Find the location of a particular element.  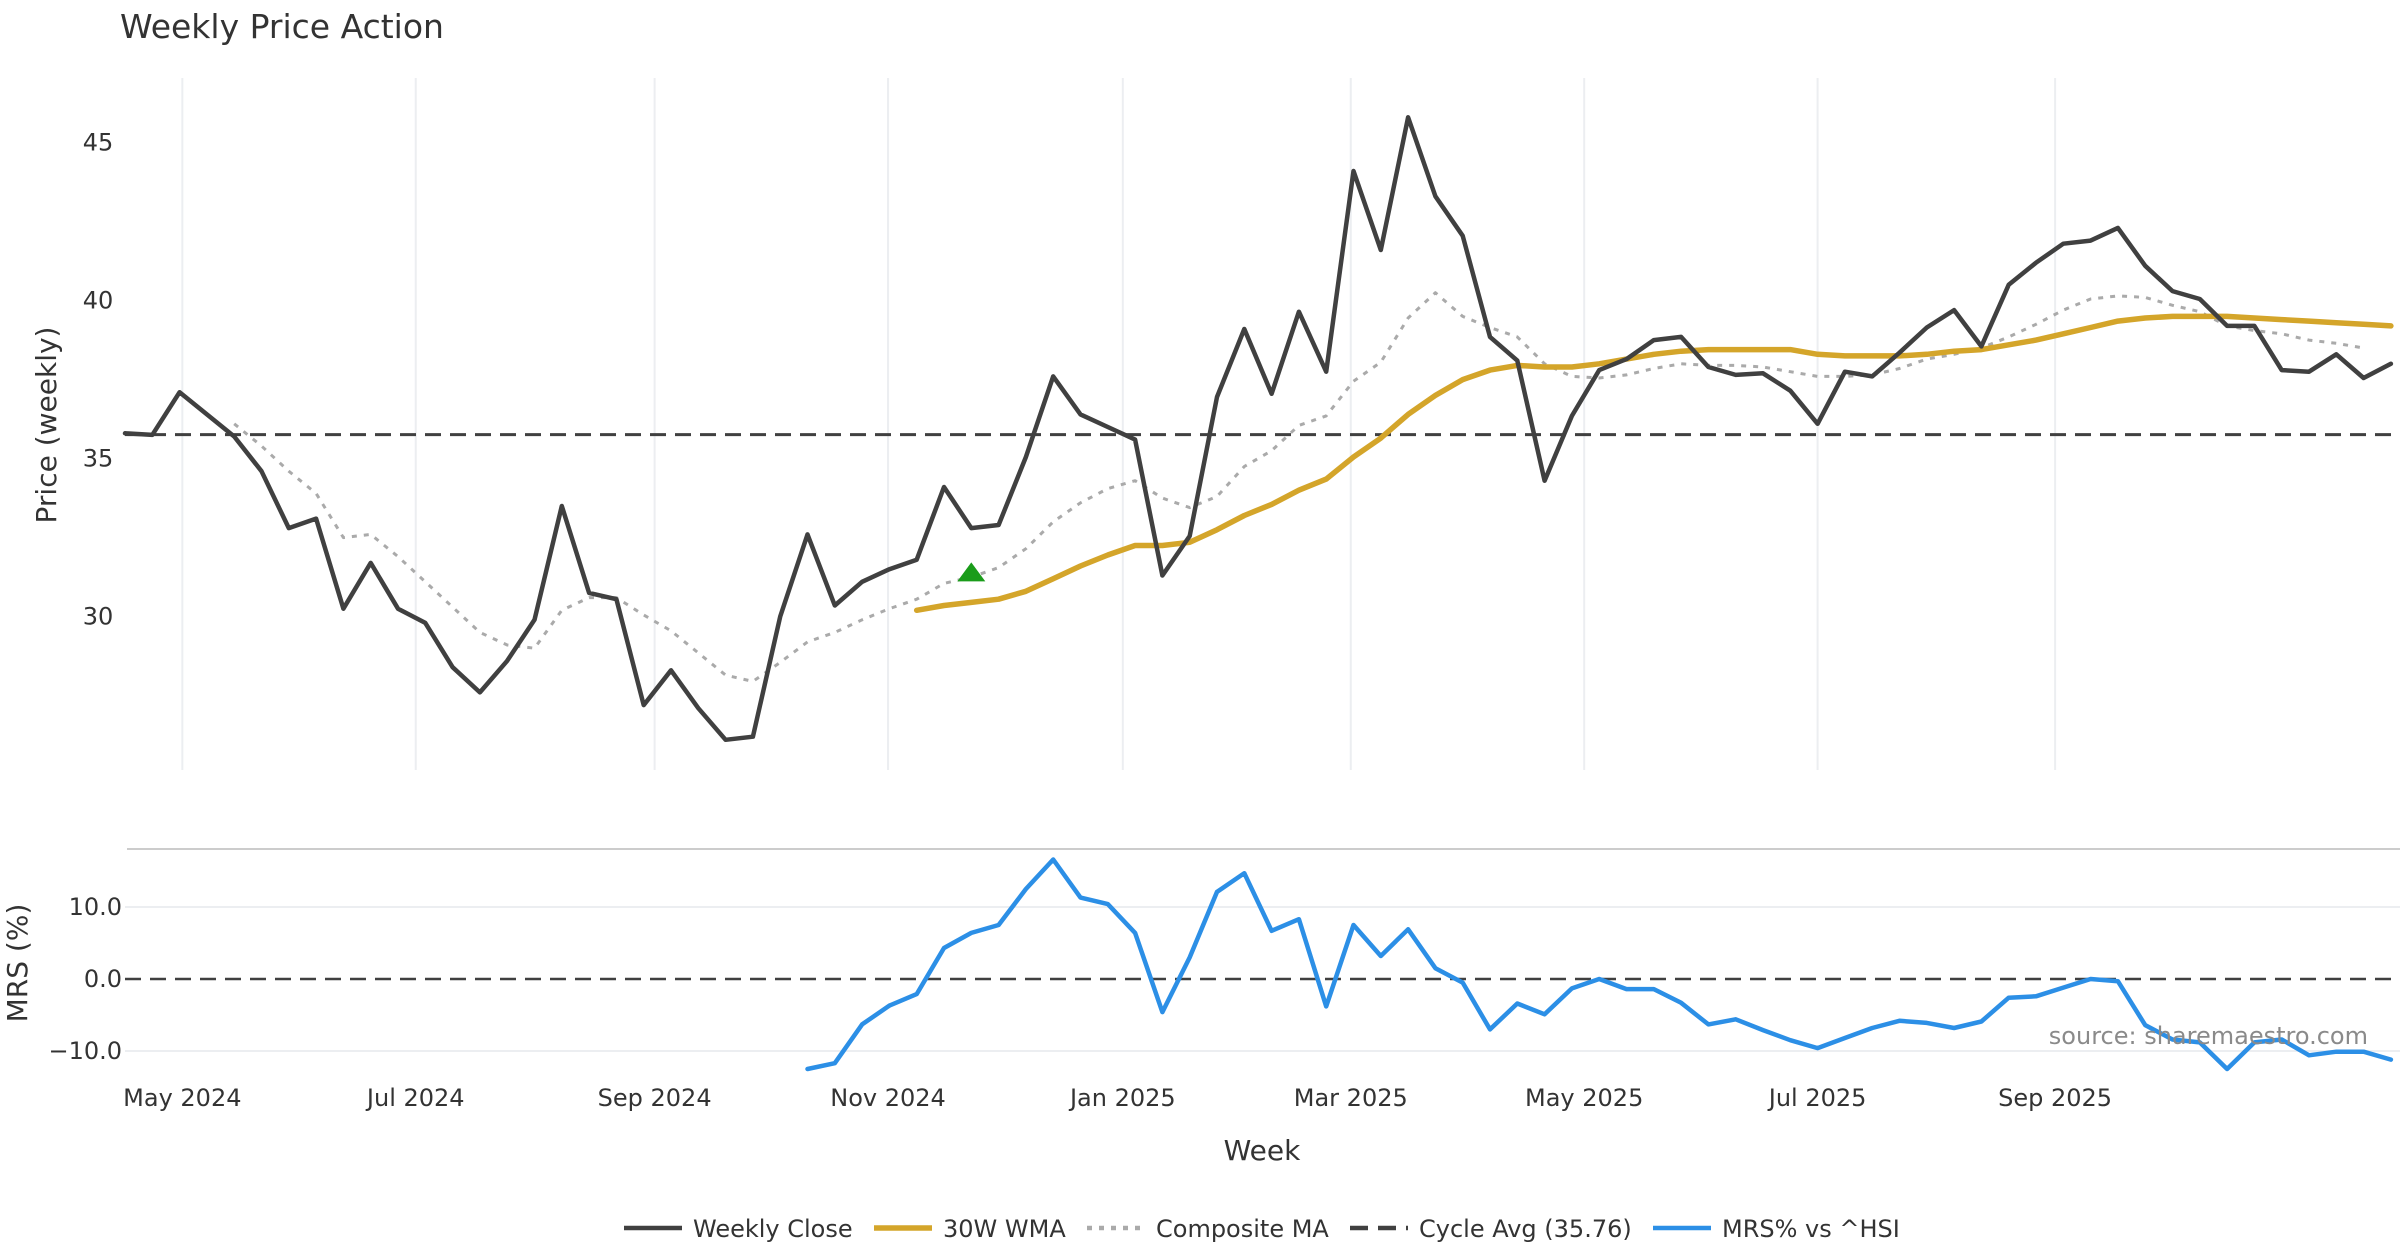

legend-label: MRS% vs ^HSI is located at coordinates (1811, 1229).